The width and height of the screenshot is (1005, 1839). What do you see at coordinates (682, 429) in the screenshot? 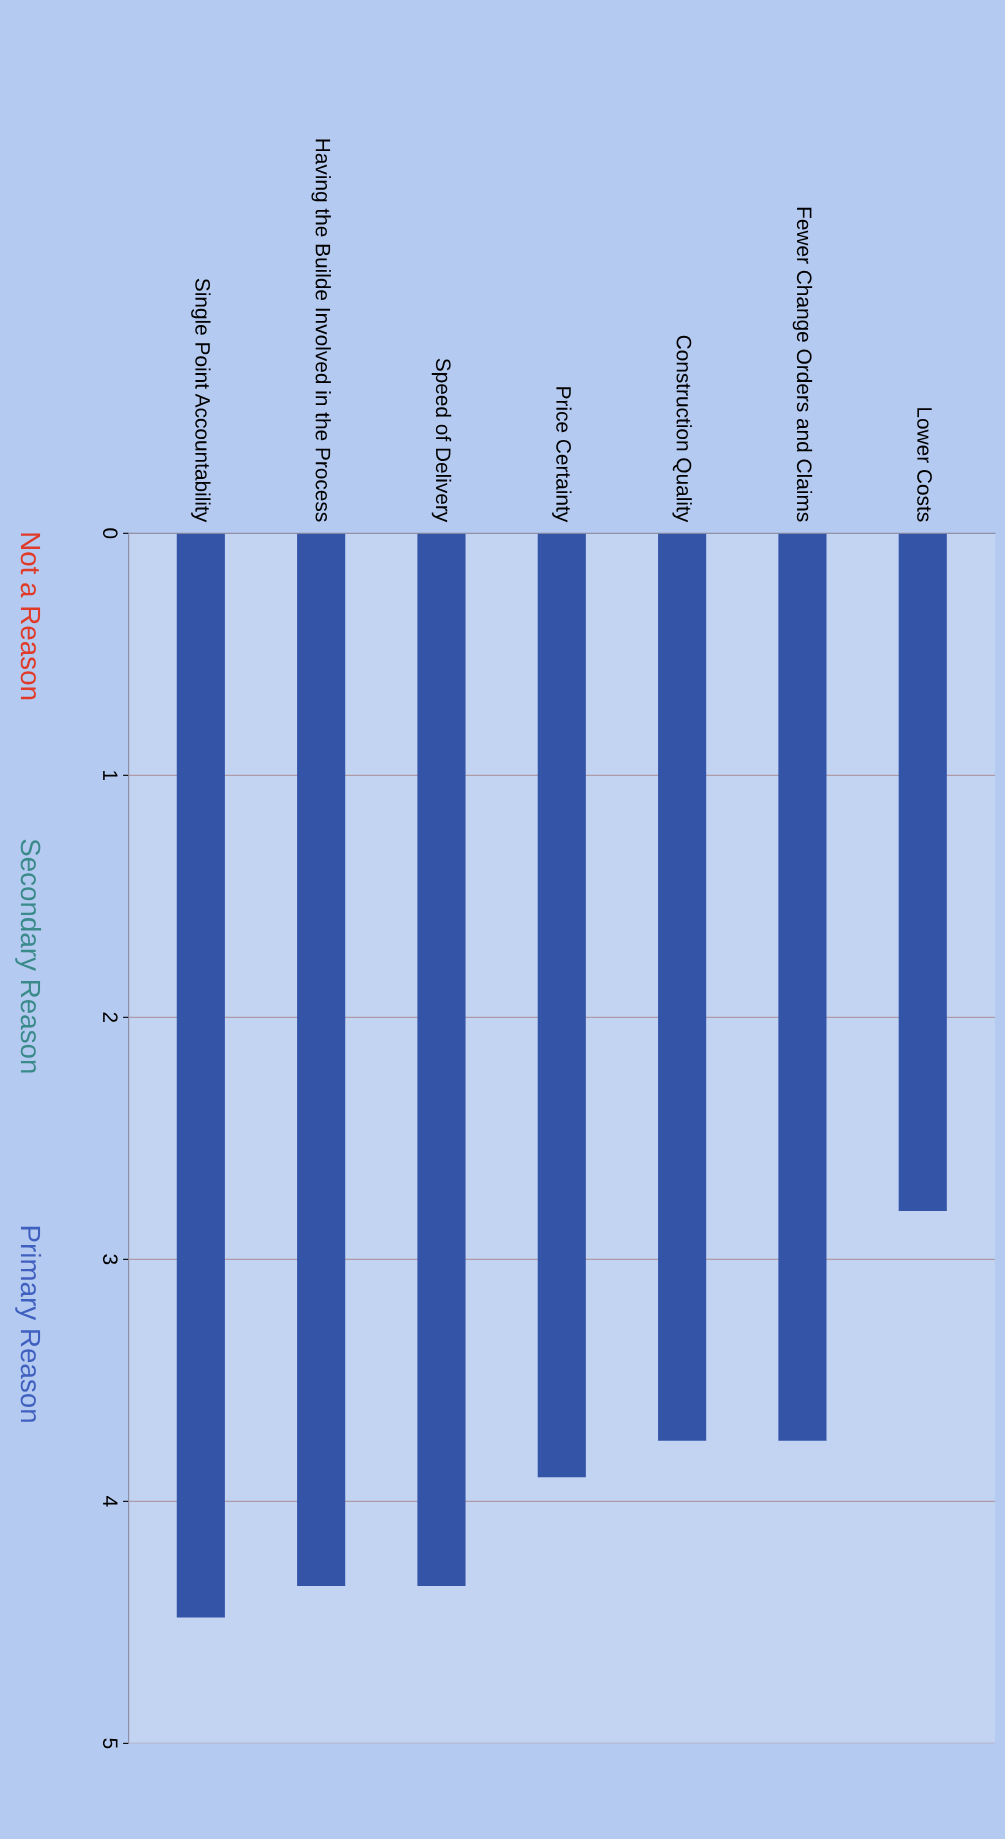
I see `x-tick-label: Construction Quality` at bounding box center [682, 429].